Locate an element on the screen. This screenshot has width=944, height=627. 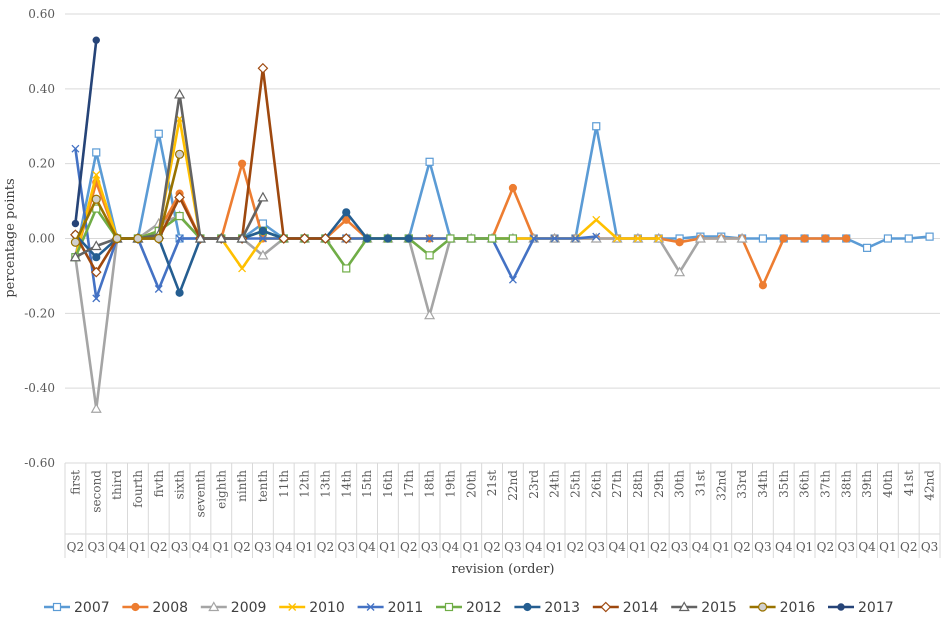
series-2013 is located at coordinates (242, 252).